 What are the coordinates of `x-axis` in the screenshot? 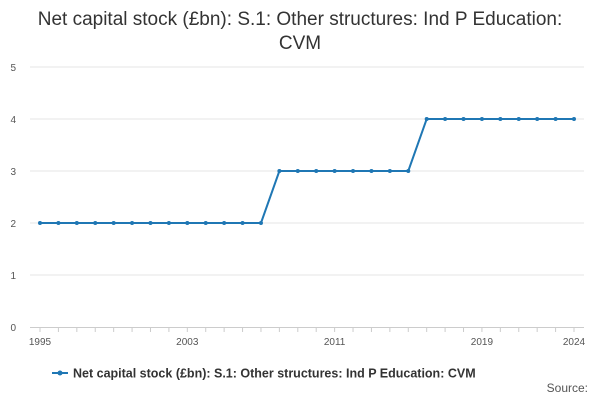 It's located at (307, 329).